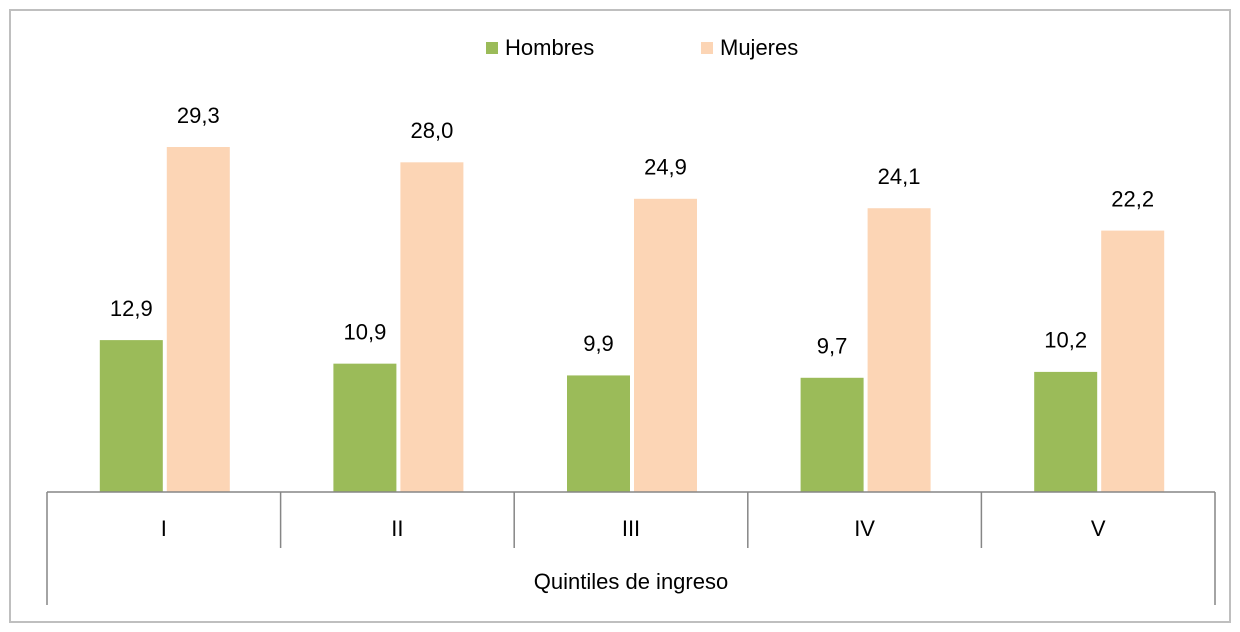 The image size is (1240, 632). I want to click on data-label: 29,3, so click(198, 115).